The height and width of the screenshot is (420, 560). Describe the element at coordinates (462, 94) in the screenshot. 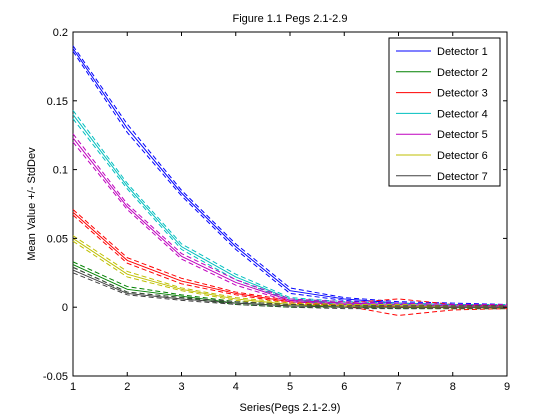

I see `legend-label: Detector 3` at that location.